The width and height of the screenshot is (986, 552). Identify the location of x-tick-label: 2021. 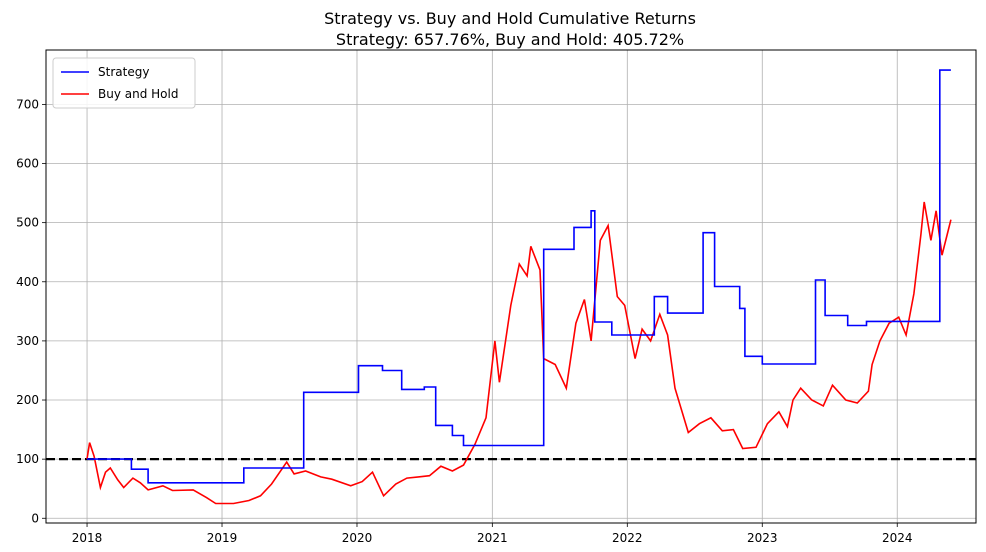
(492, 538).